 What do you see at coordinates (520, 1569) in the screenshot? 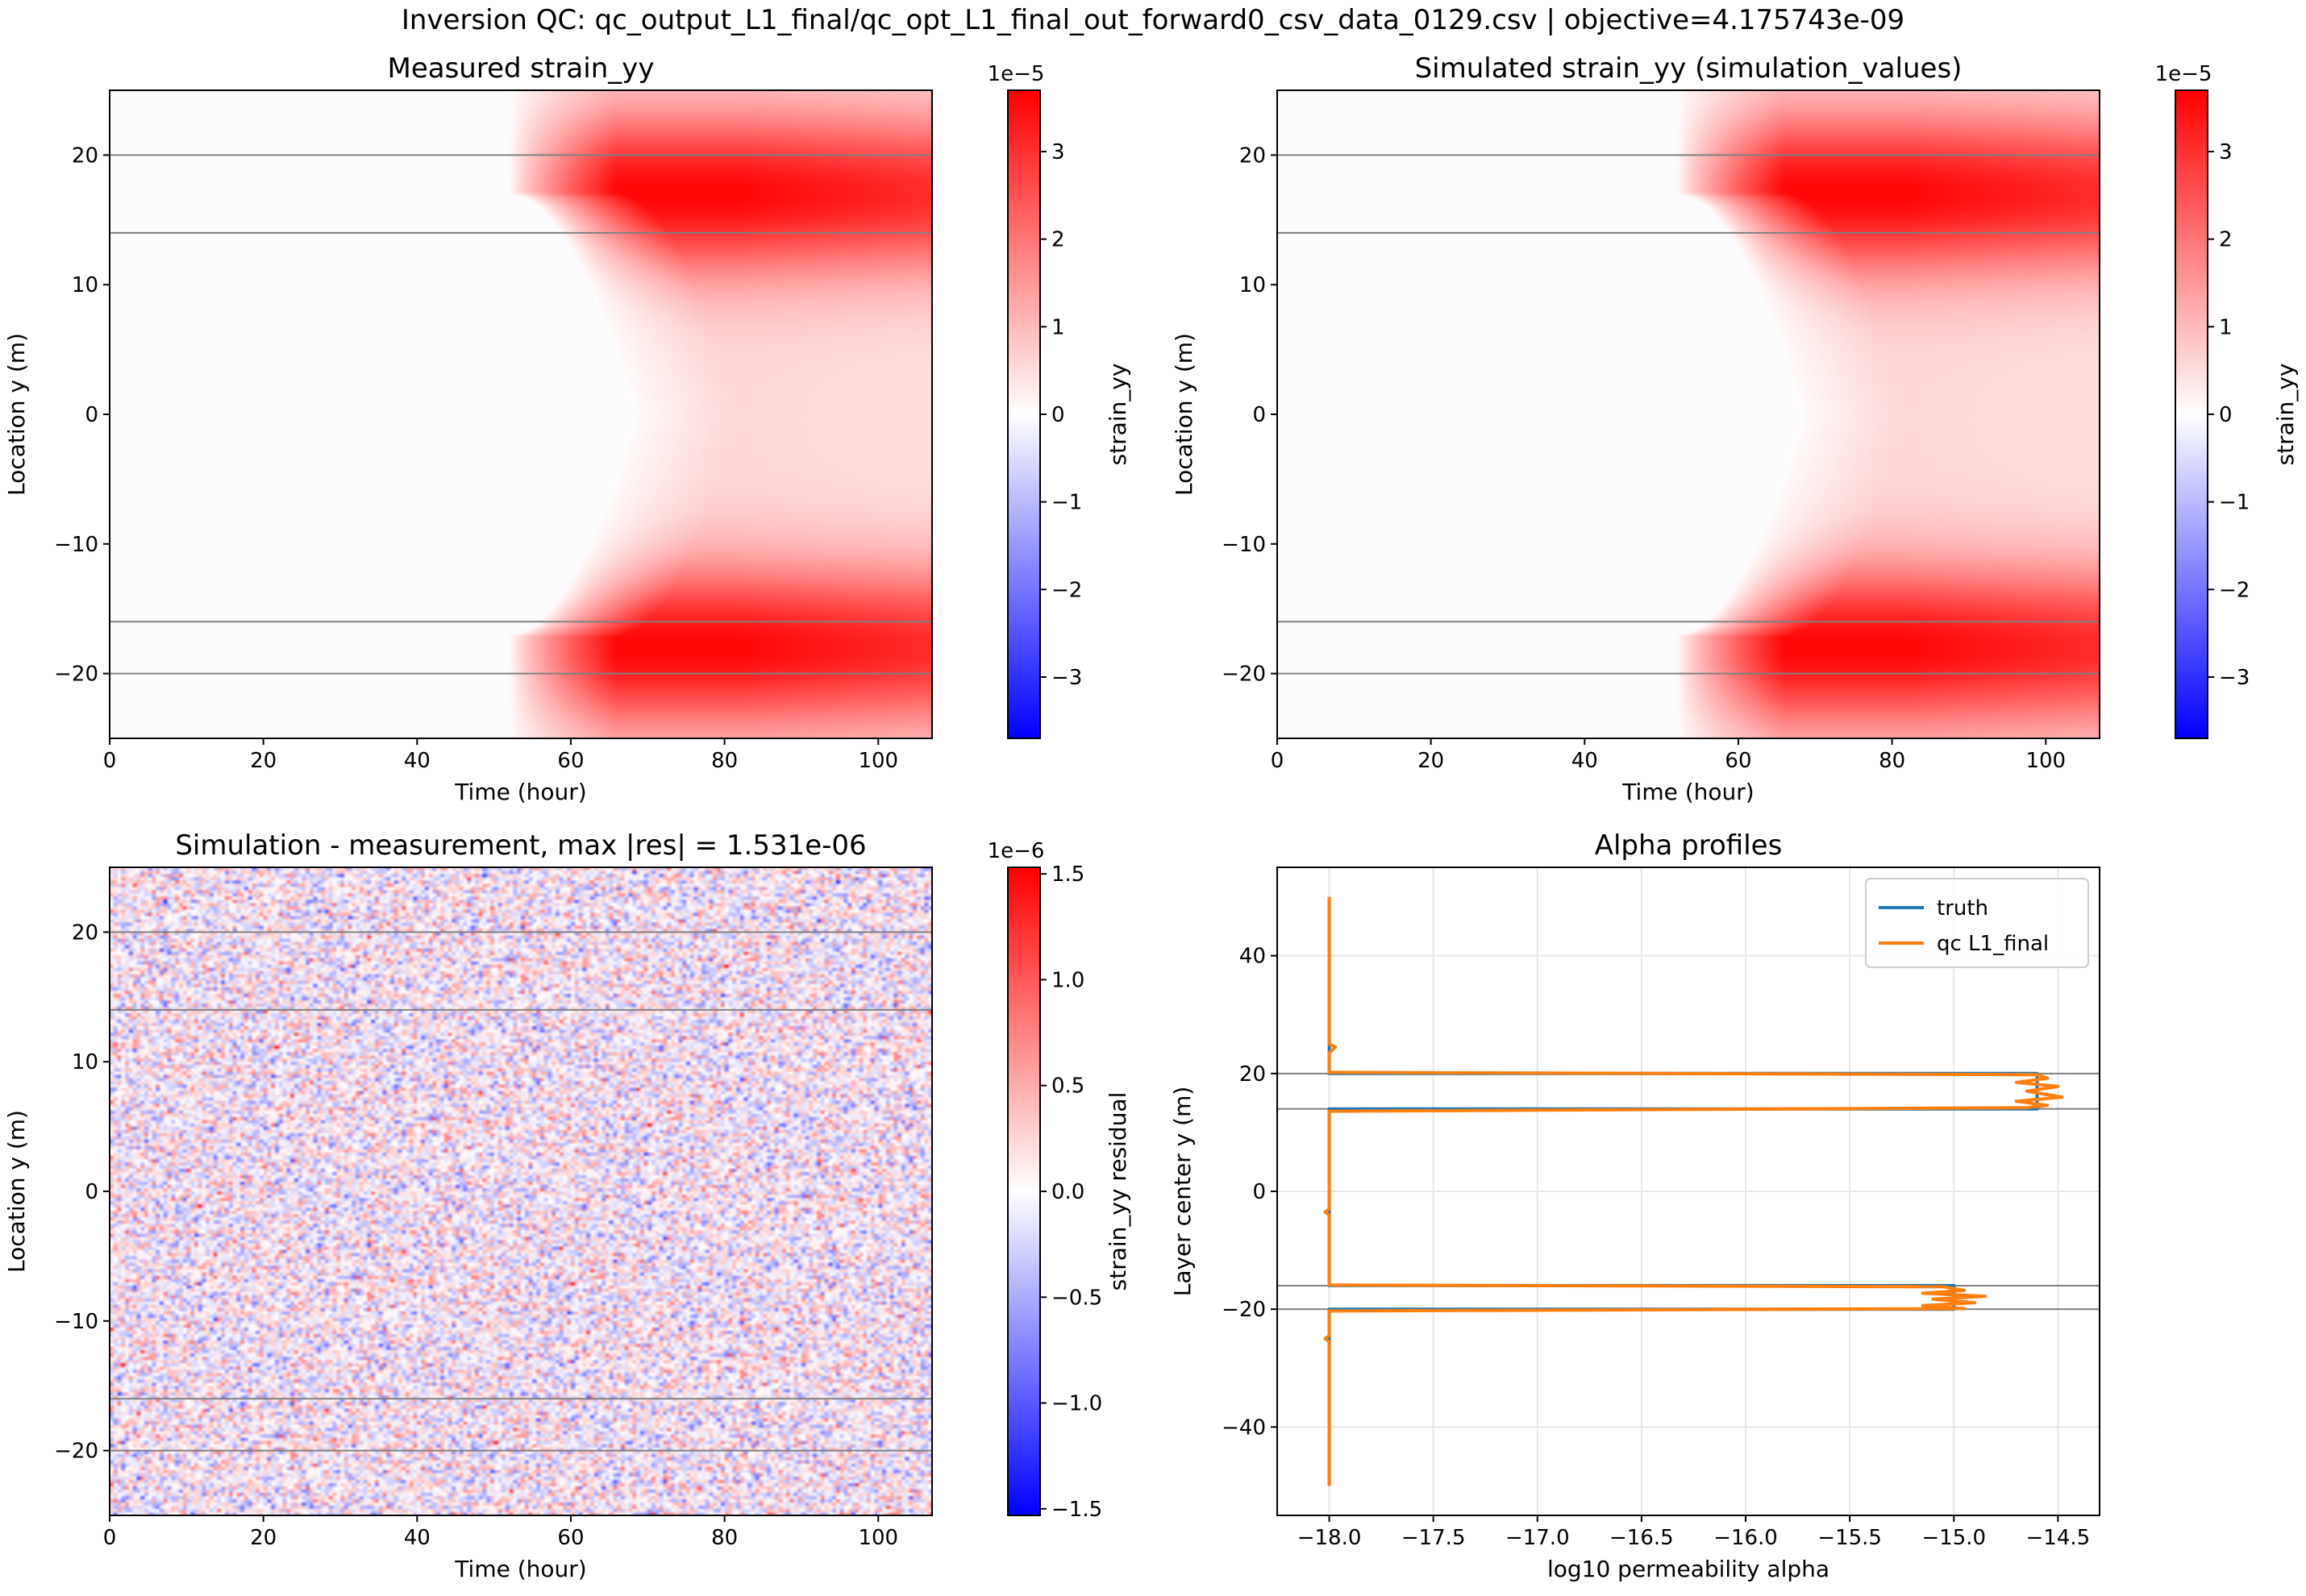
I see `residual-xlabel: Time (hour)` at bounding box center [520, 1569].